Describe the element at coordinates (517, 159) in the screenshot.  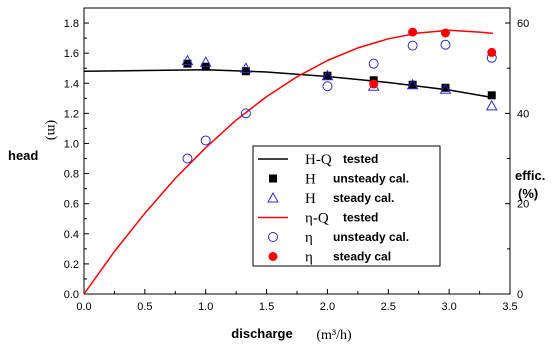
I see `y-axis-efficiency: 0 20 40 60` at that location.